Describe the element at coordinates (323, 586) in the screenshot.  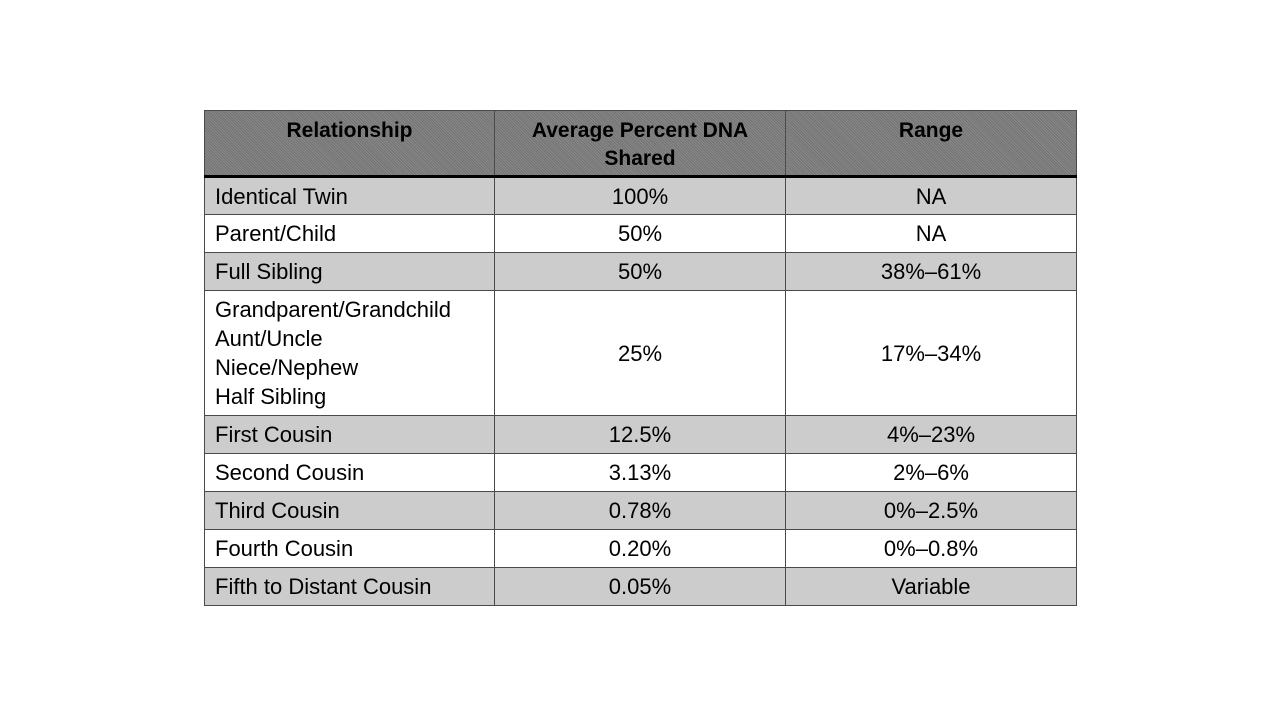
I see `relationship-label: Fifth to Distant Cousin` at that location.